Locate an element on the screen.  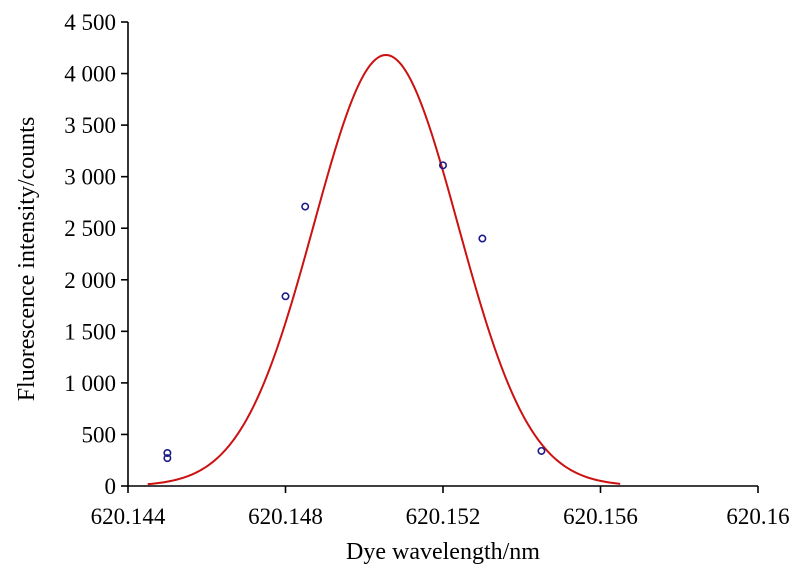
y-tick-label: 3 500 is located at coordinates (90, 125).